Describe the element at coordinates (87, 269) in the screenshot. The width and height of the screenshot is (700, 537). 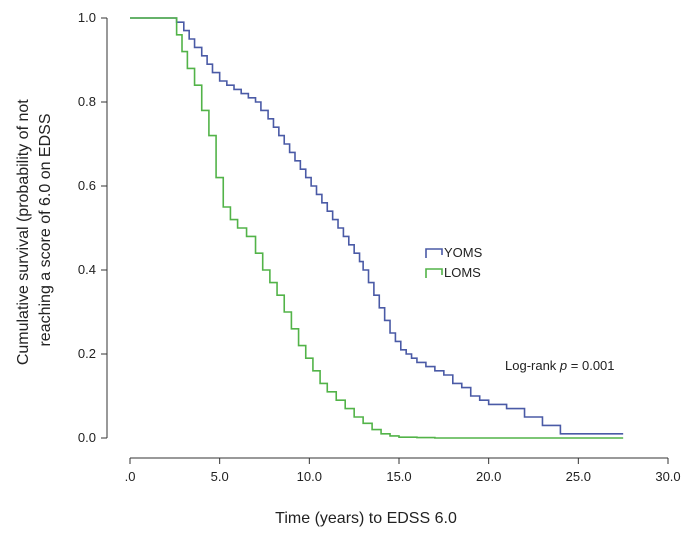
I see `y-tick-label: 0.4` at that location.